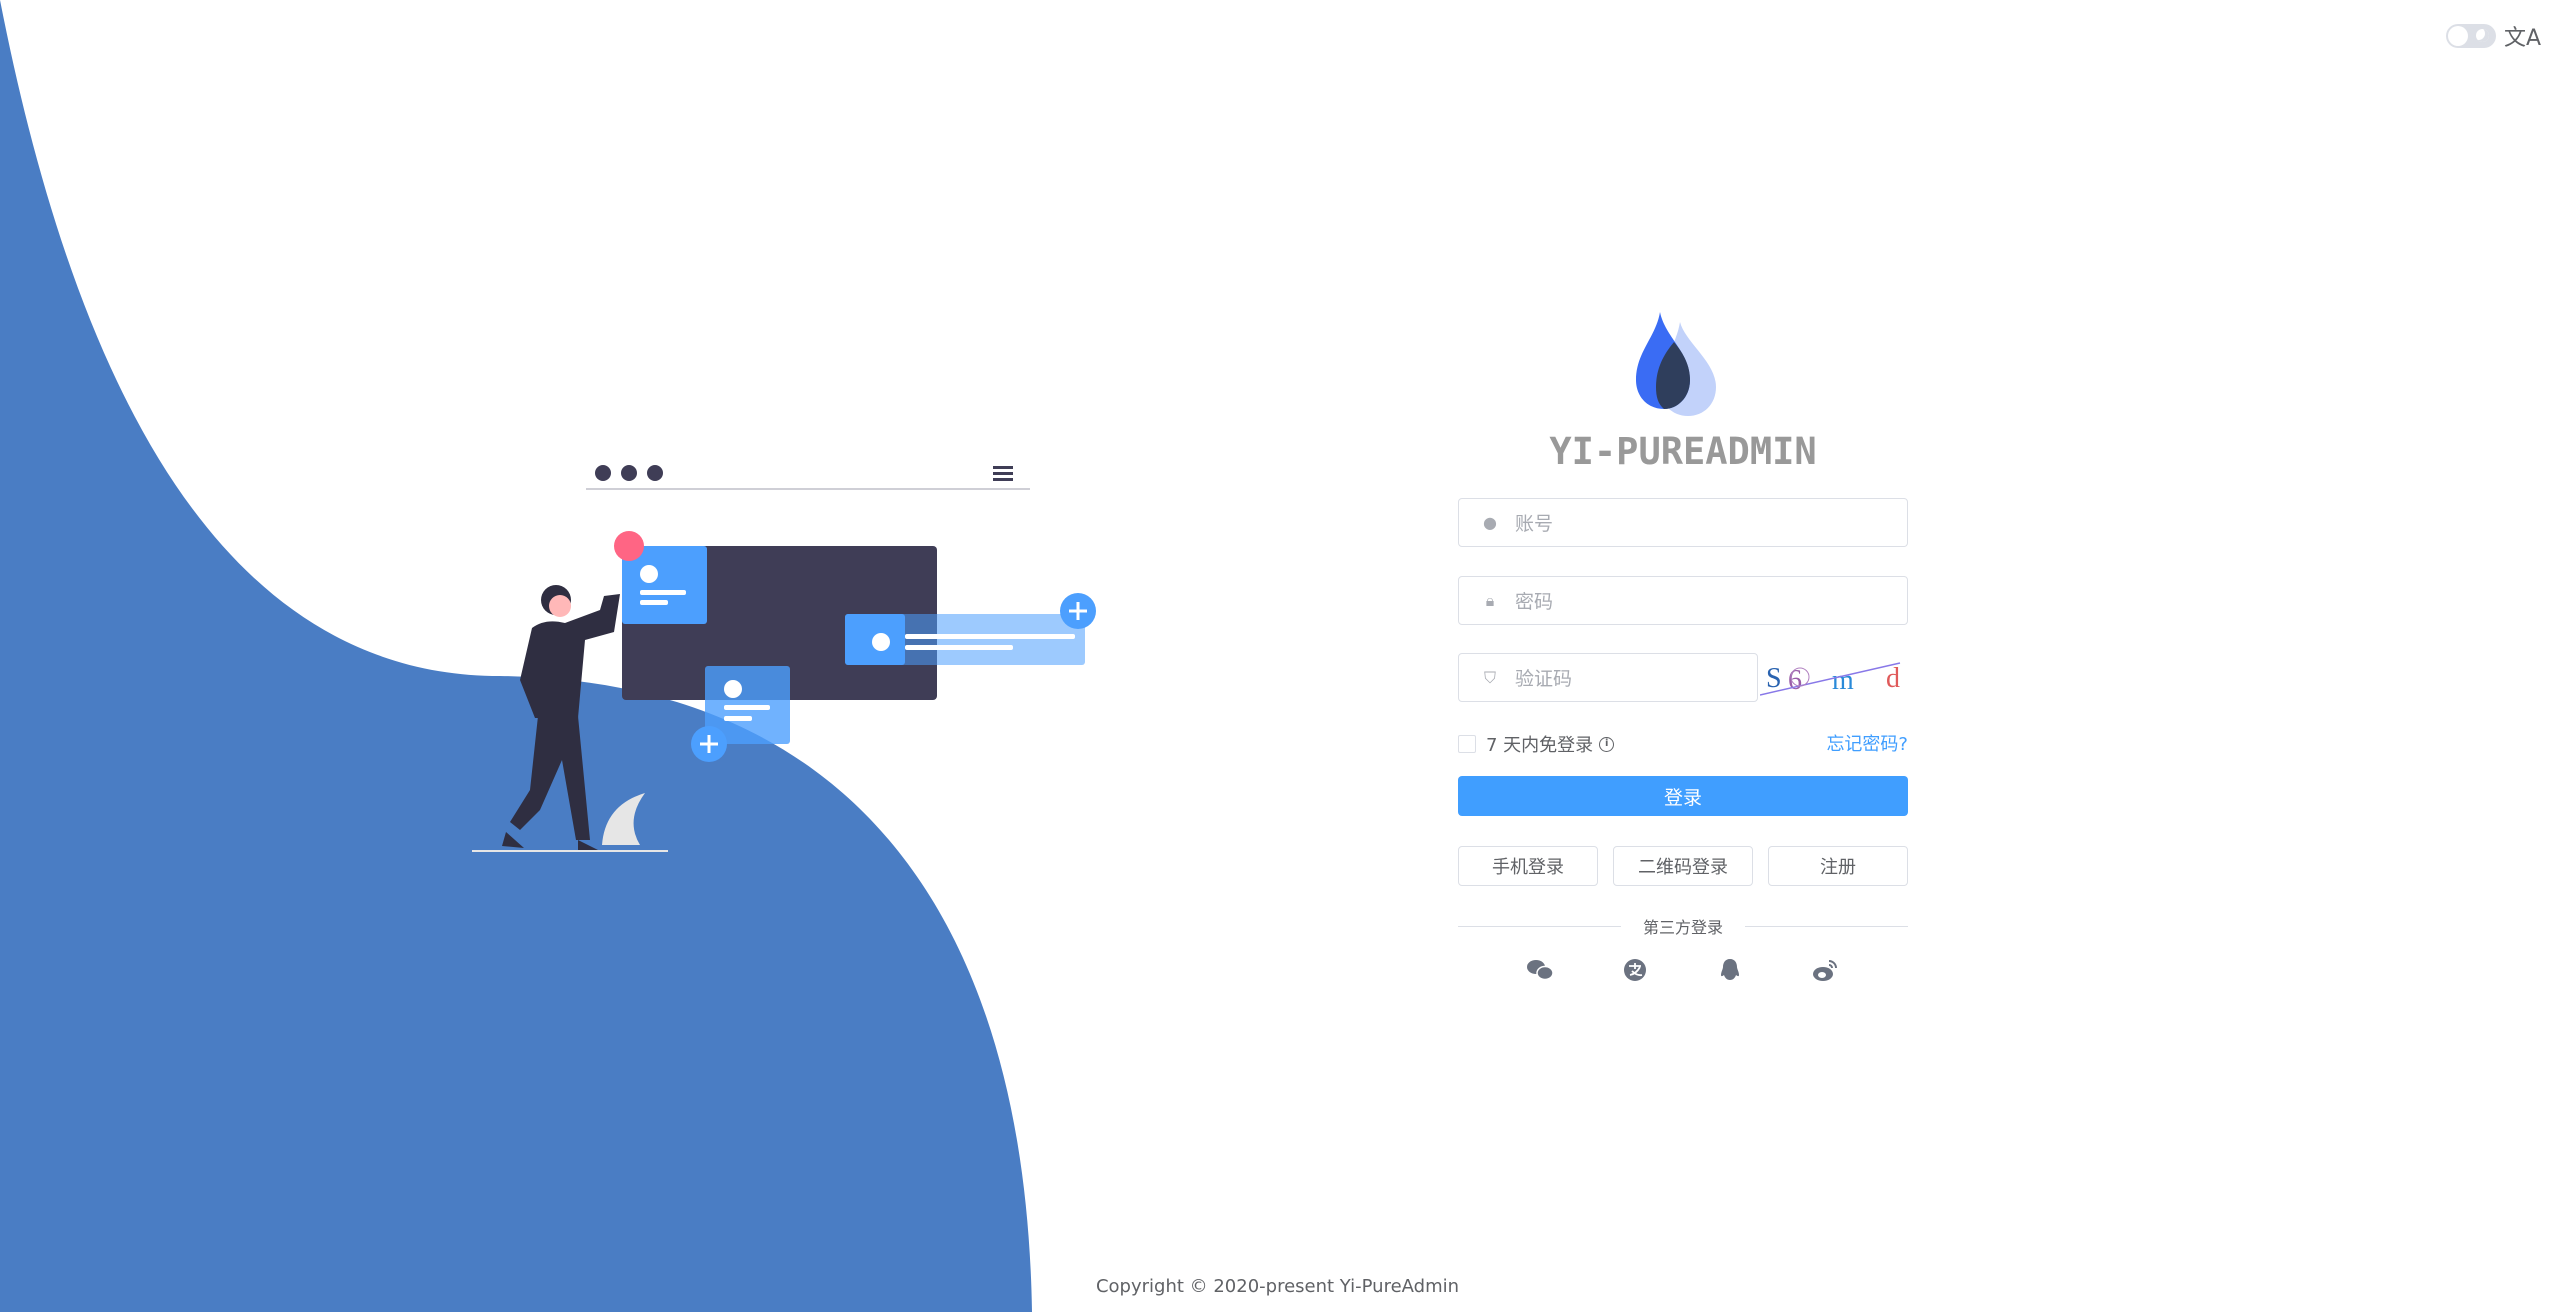 The width and height of the screenshot is (2554, 1312). I want to click on remember-me: 7 天内免登录 i, so click(1536, 744).